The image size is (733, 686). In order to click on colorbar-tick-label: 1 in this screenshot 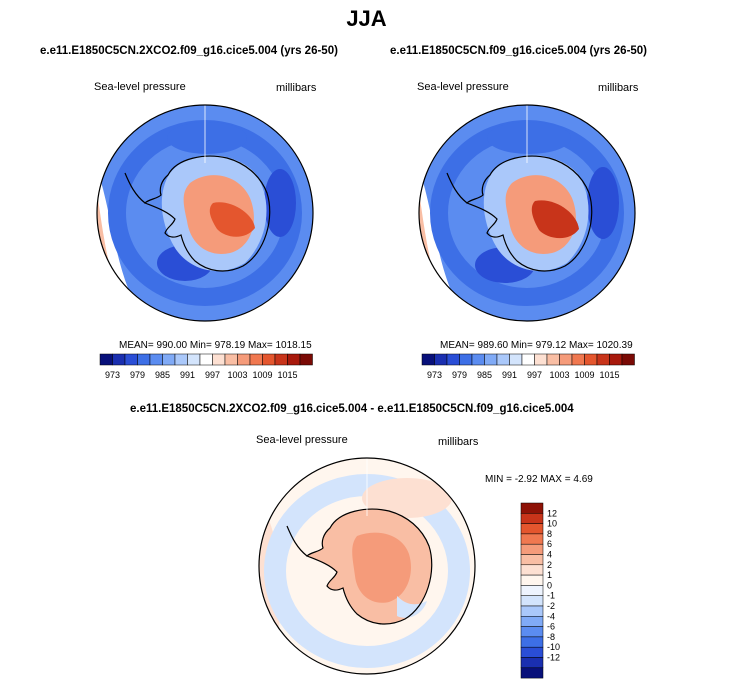, I will do `click(549, 575)`.